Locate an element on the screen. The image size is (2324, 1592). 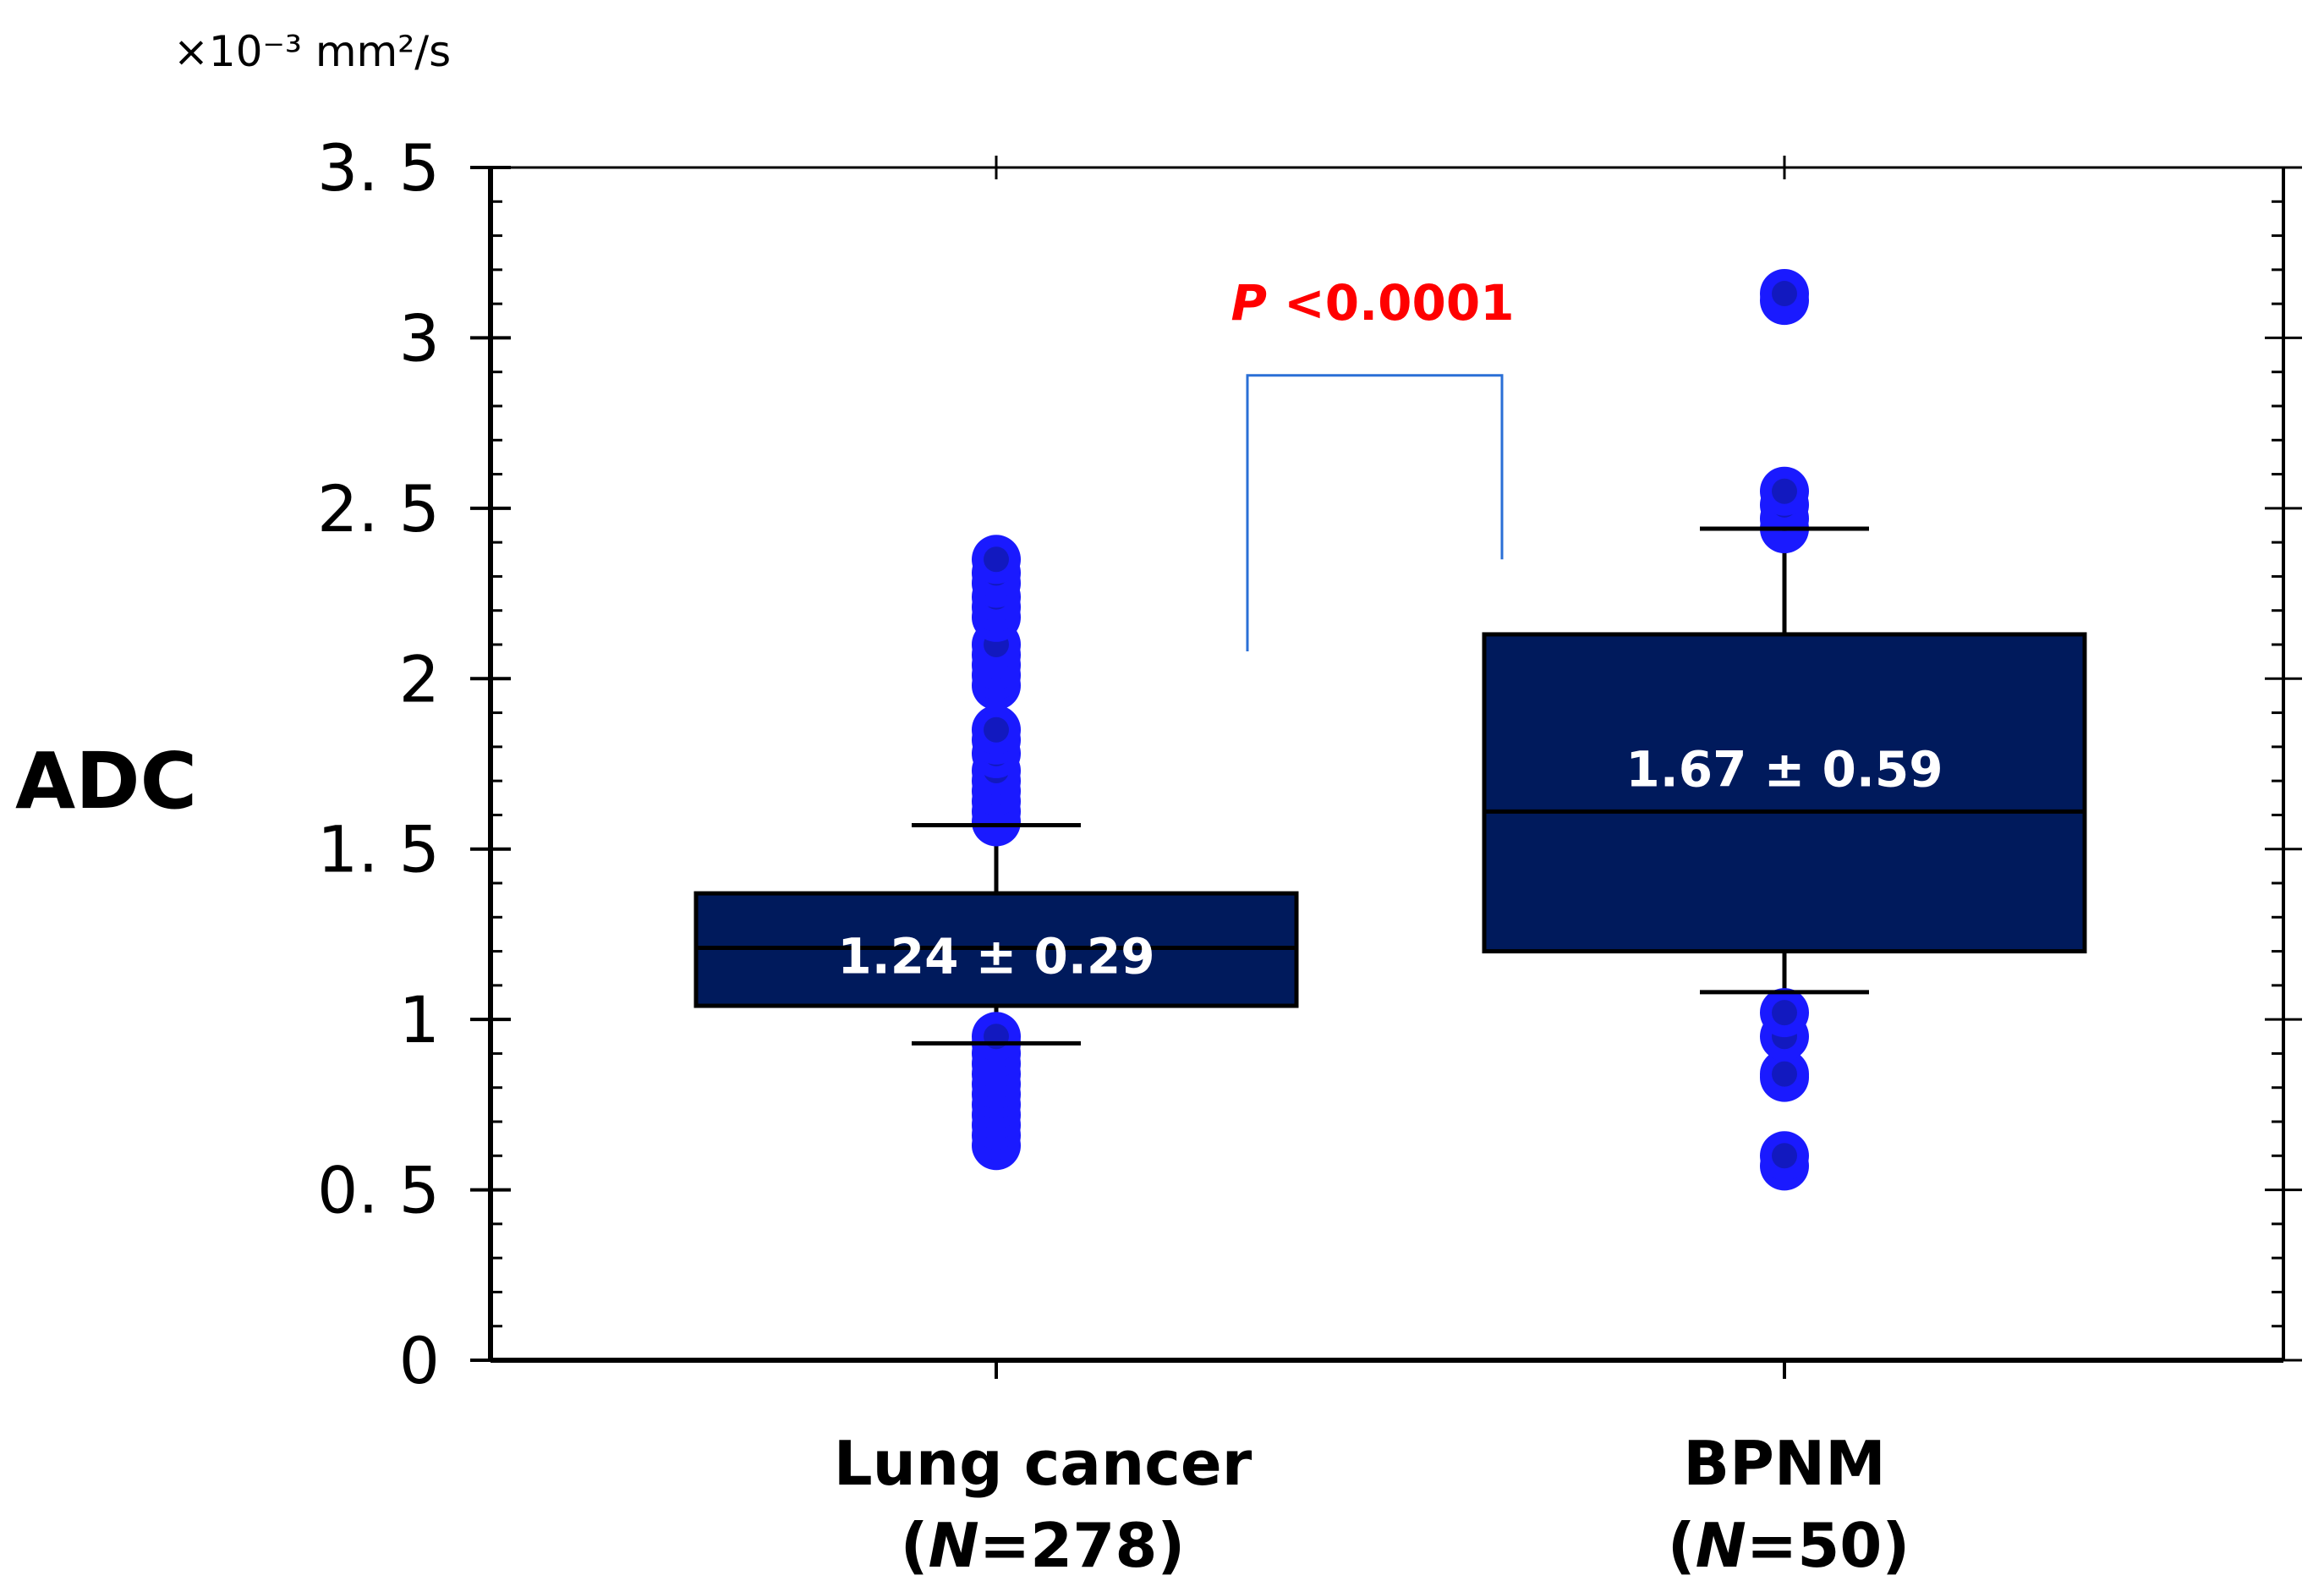
significance-bracket is located at coordinates (1375, 513).